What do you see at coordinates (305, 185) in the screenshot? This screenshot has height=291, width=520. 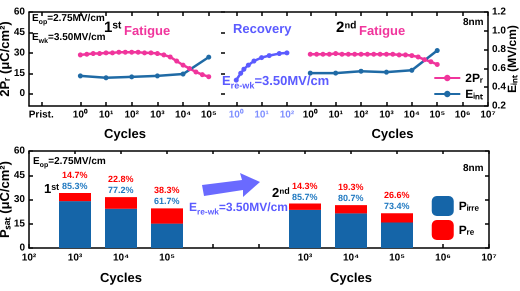 I see `annotation: 14.3%` at bounding box center [305, 185].